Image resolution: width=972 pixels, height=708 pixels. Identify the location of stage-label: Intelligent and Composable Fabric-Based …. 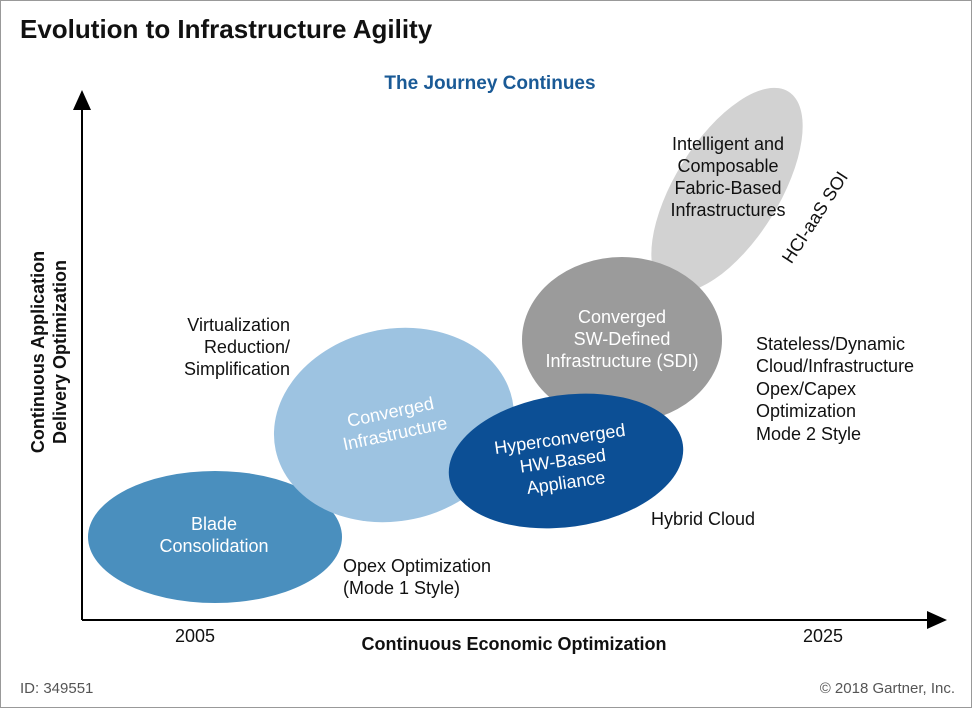
(727, 177).